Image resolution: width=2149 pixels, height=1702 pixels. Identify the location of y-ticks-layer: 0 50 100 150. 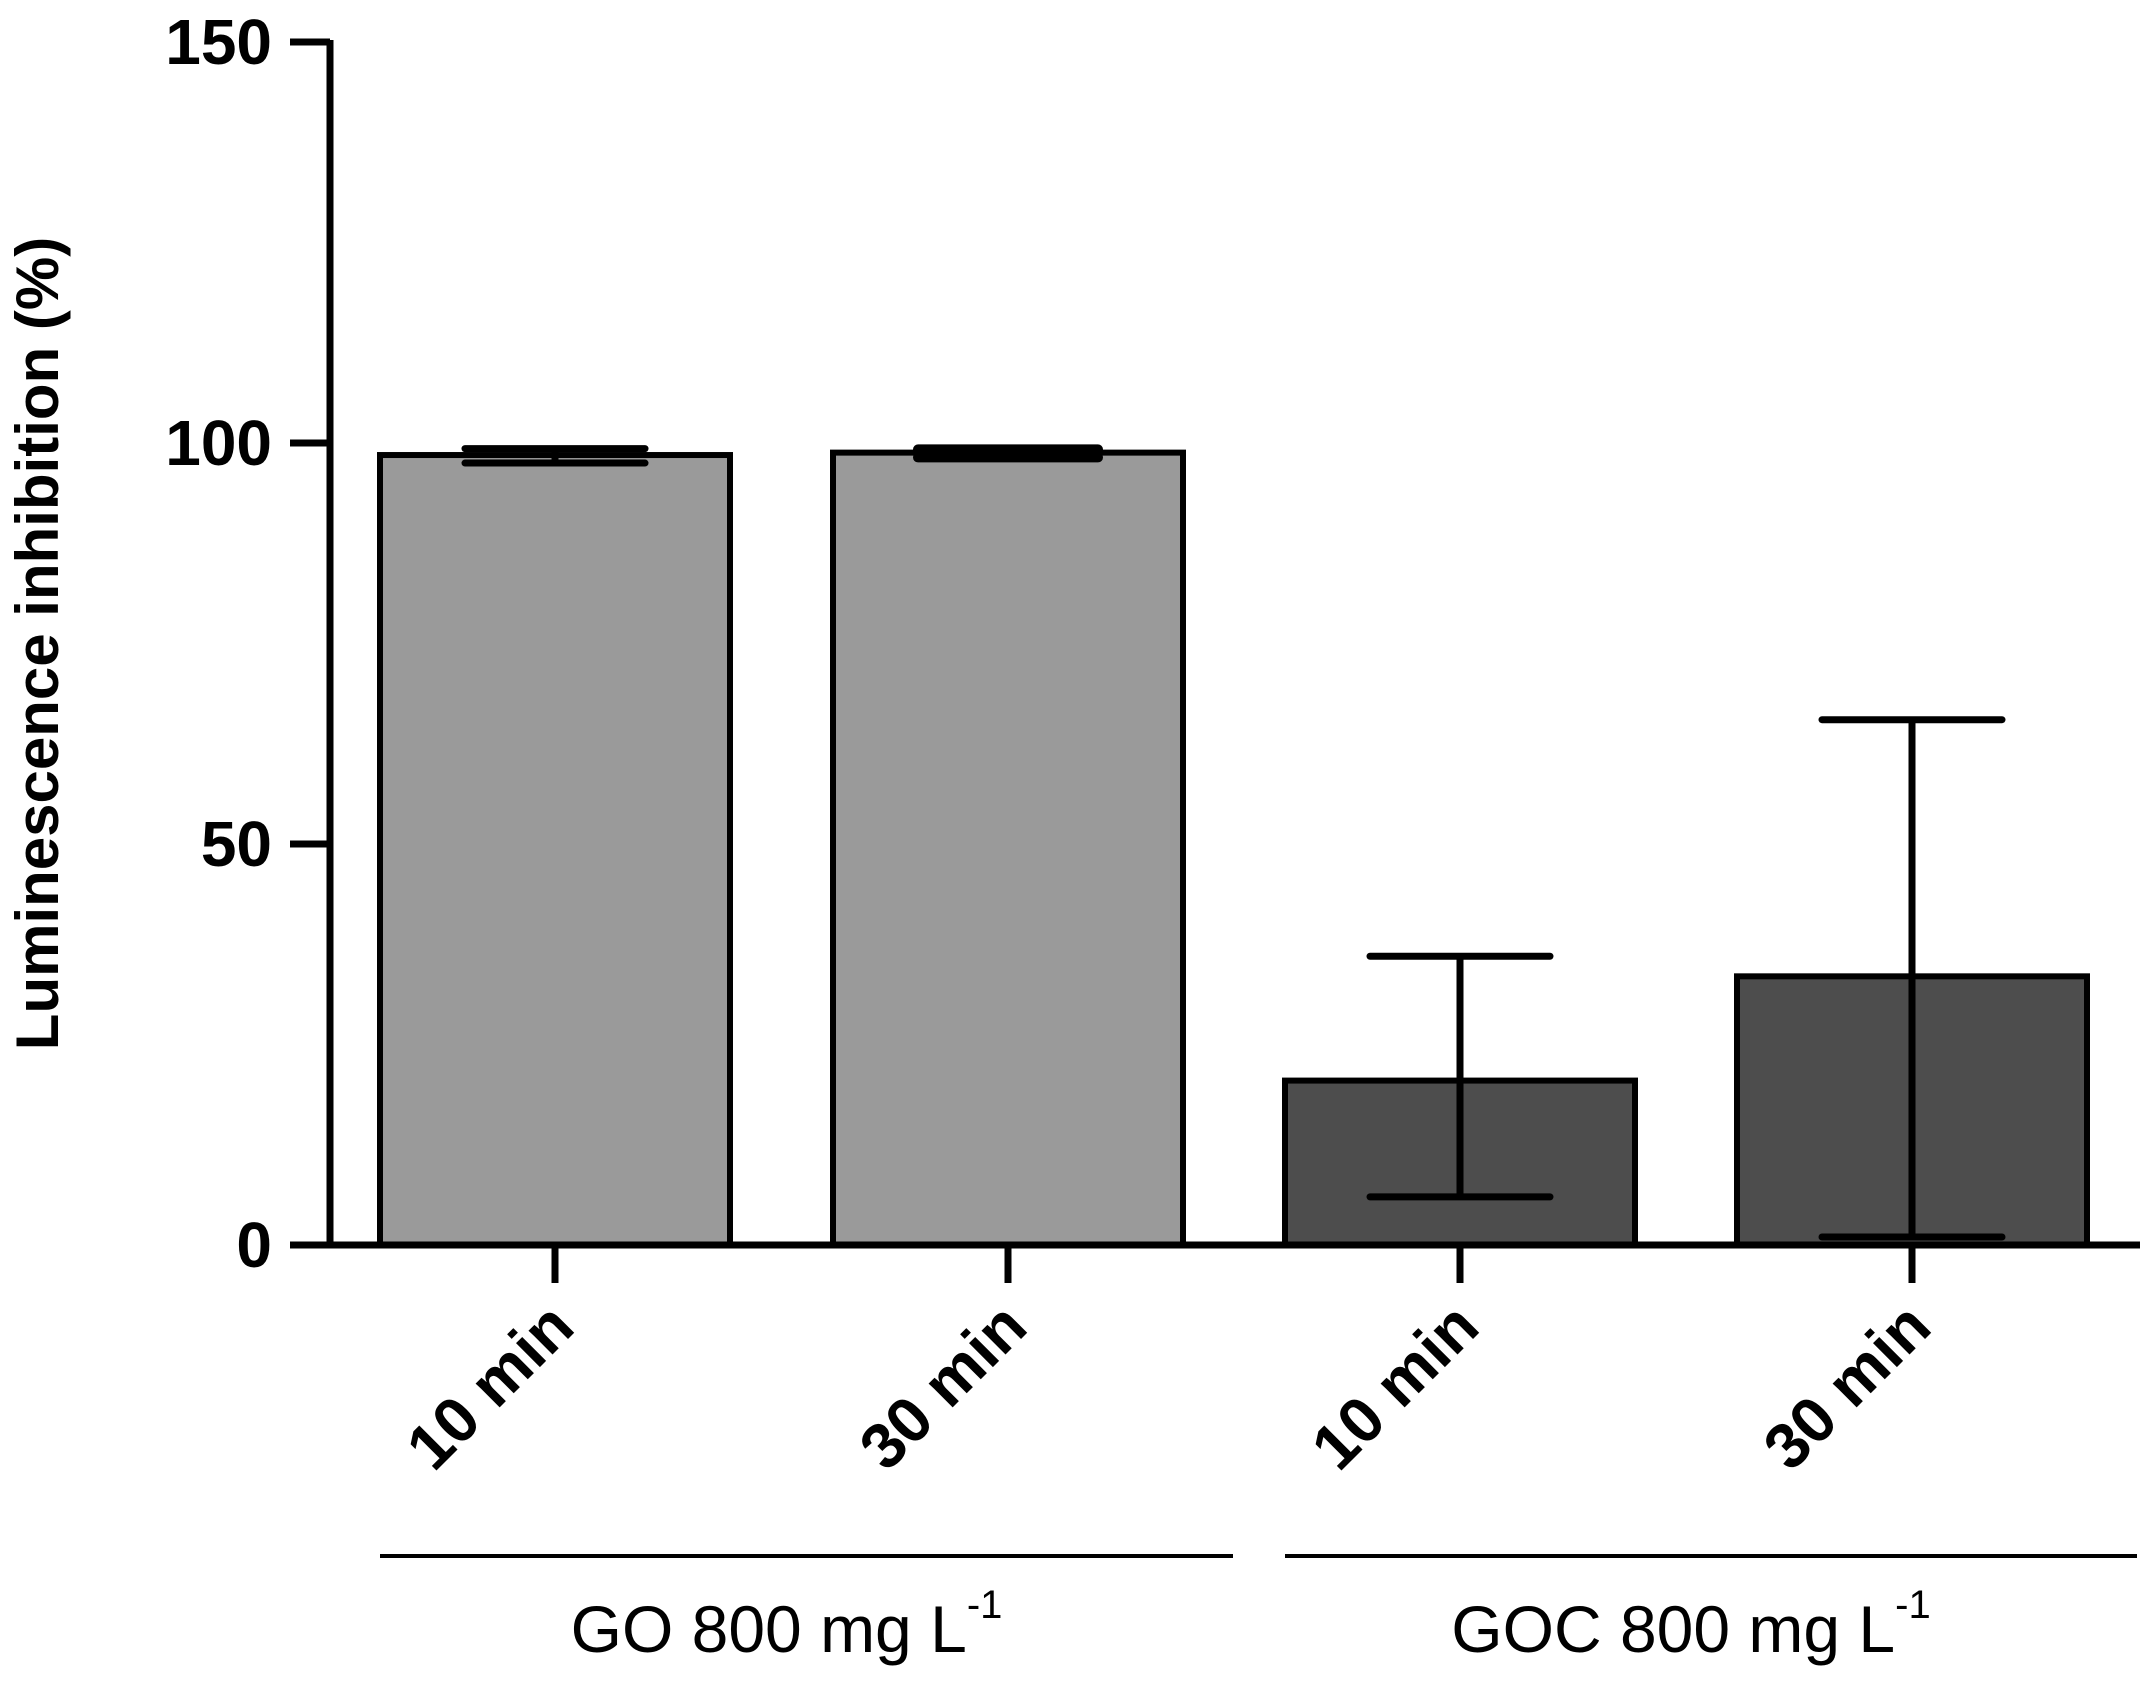
(247, 643).